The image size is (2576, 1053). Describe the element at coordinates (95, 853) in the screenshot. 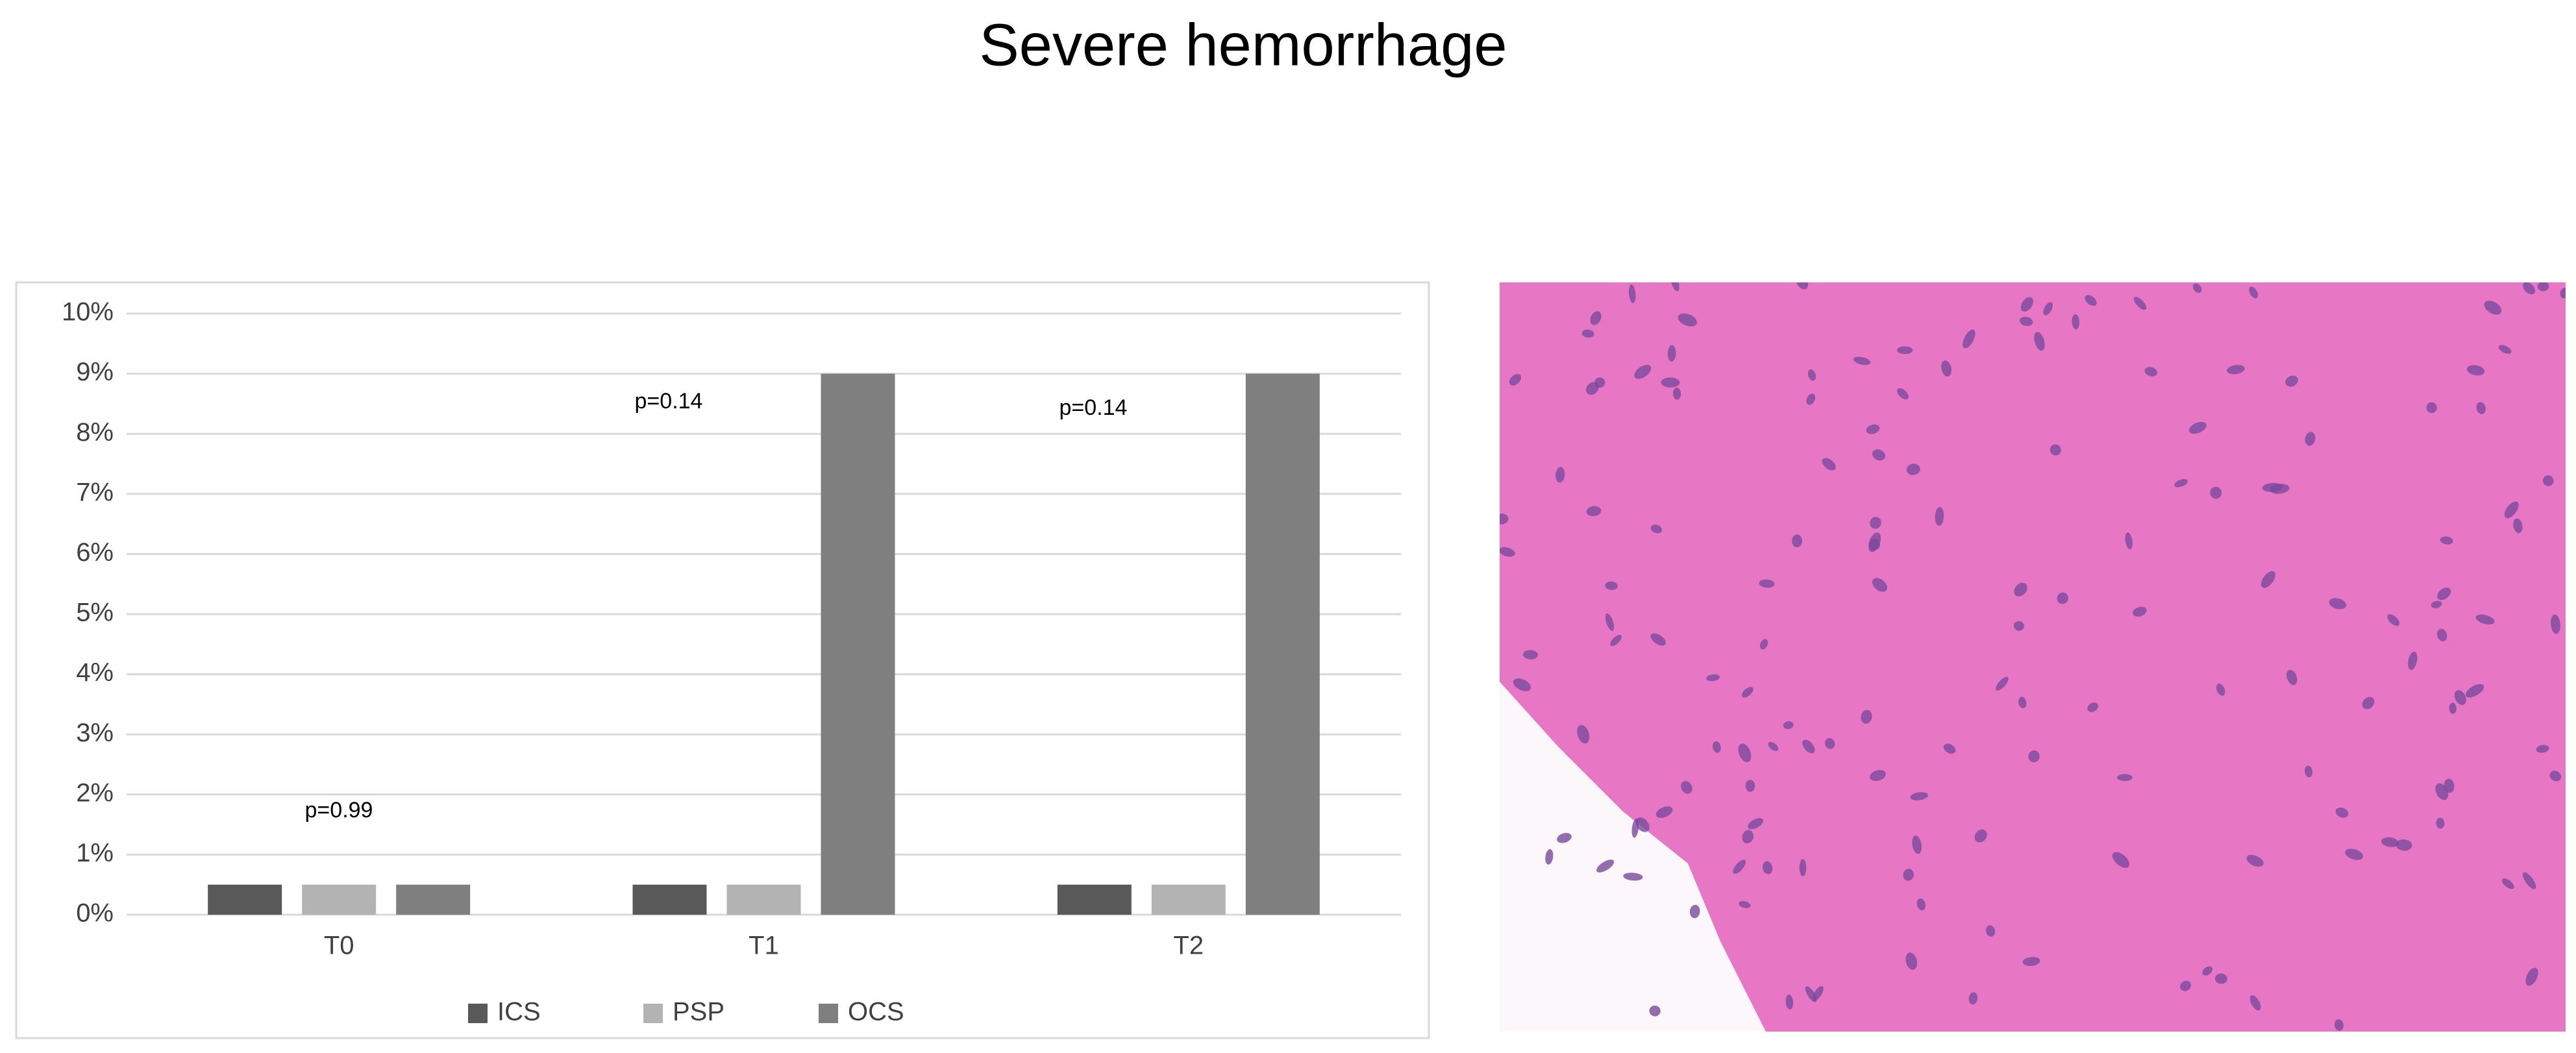

I see `y-tick-label: 1%` at that location.